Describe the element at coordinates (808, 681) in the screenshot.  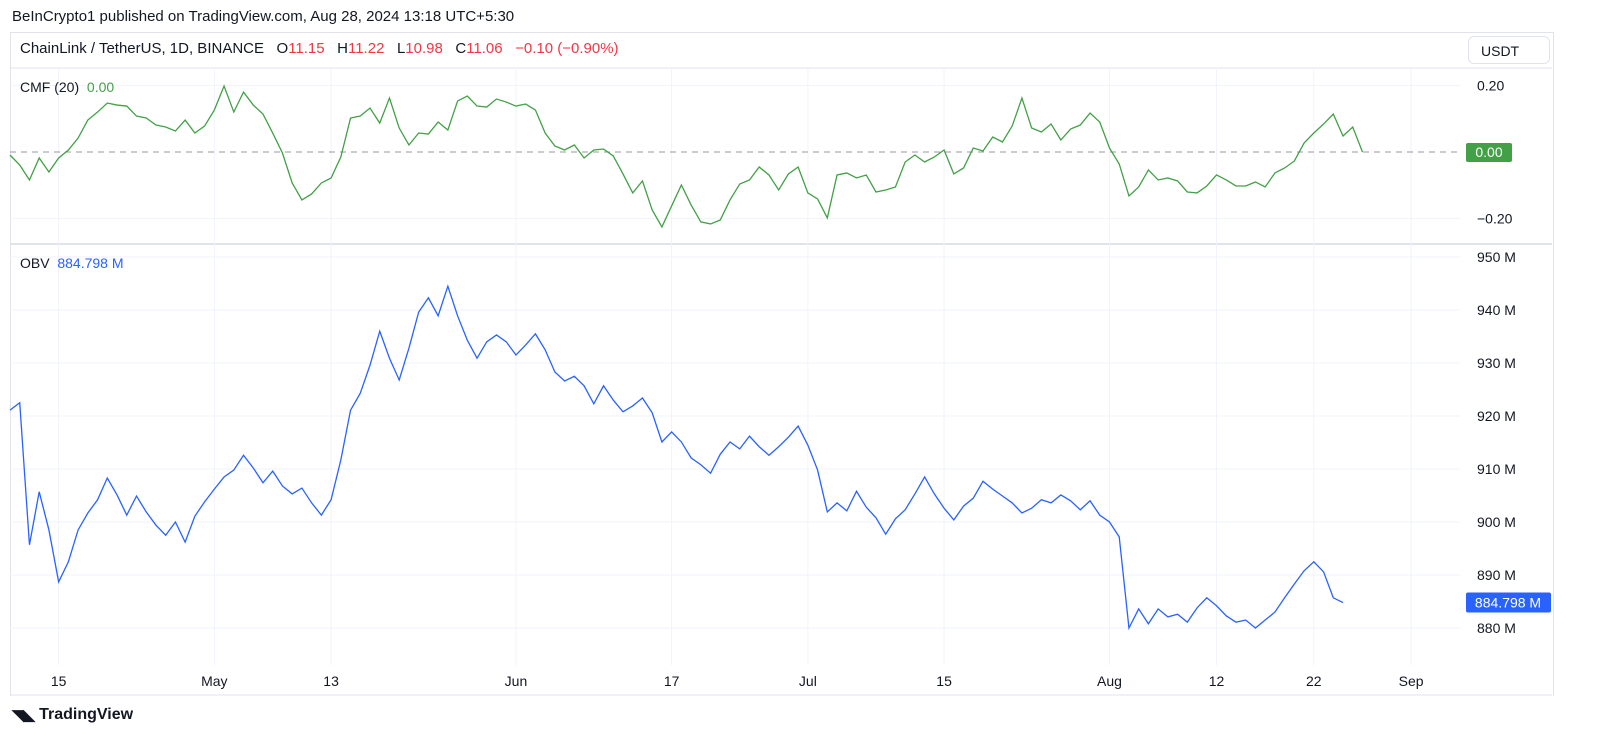
I see `x-tick-label: Jul` at that location.